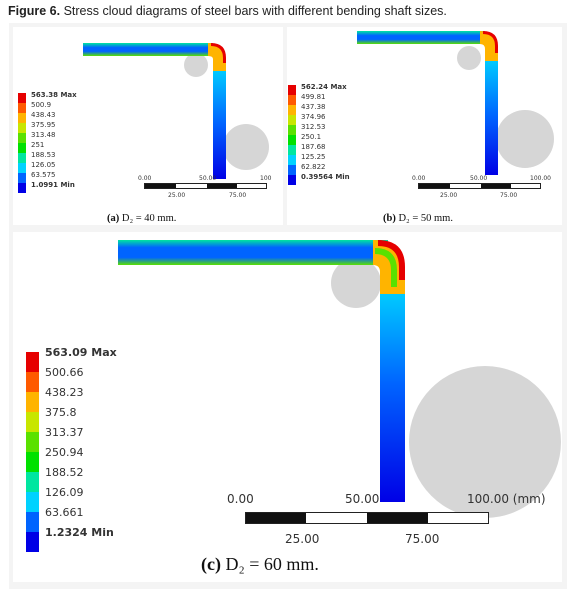 The image size is (574, 599). Describe the element at coordinates (392, 394) in the screenshot. I see `steel-bar-vertical-c` at that location.